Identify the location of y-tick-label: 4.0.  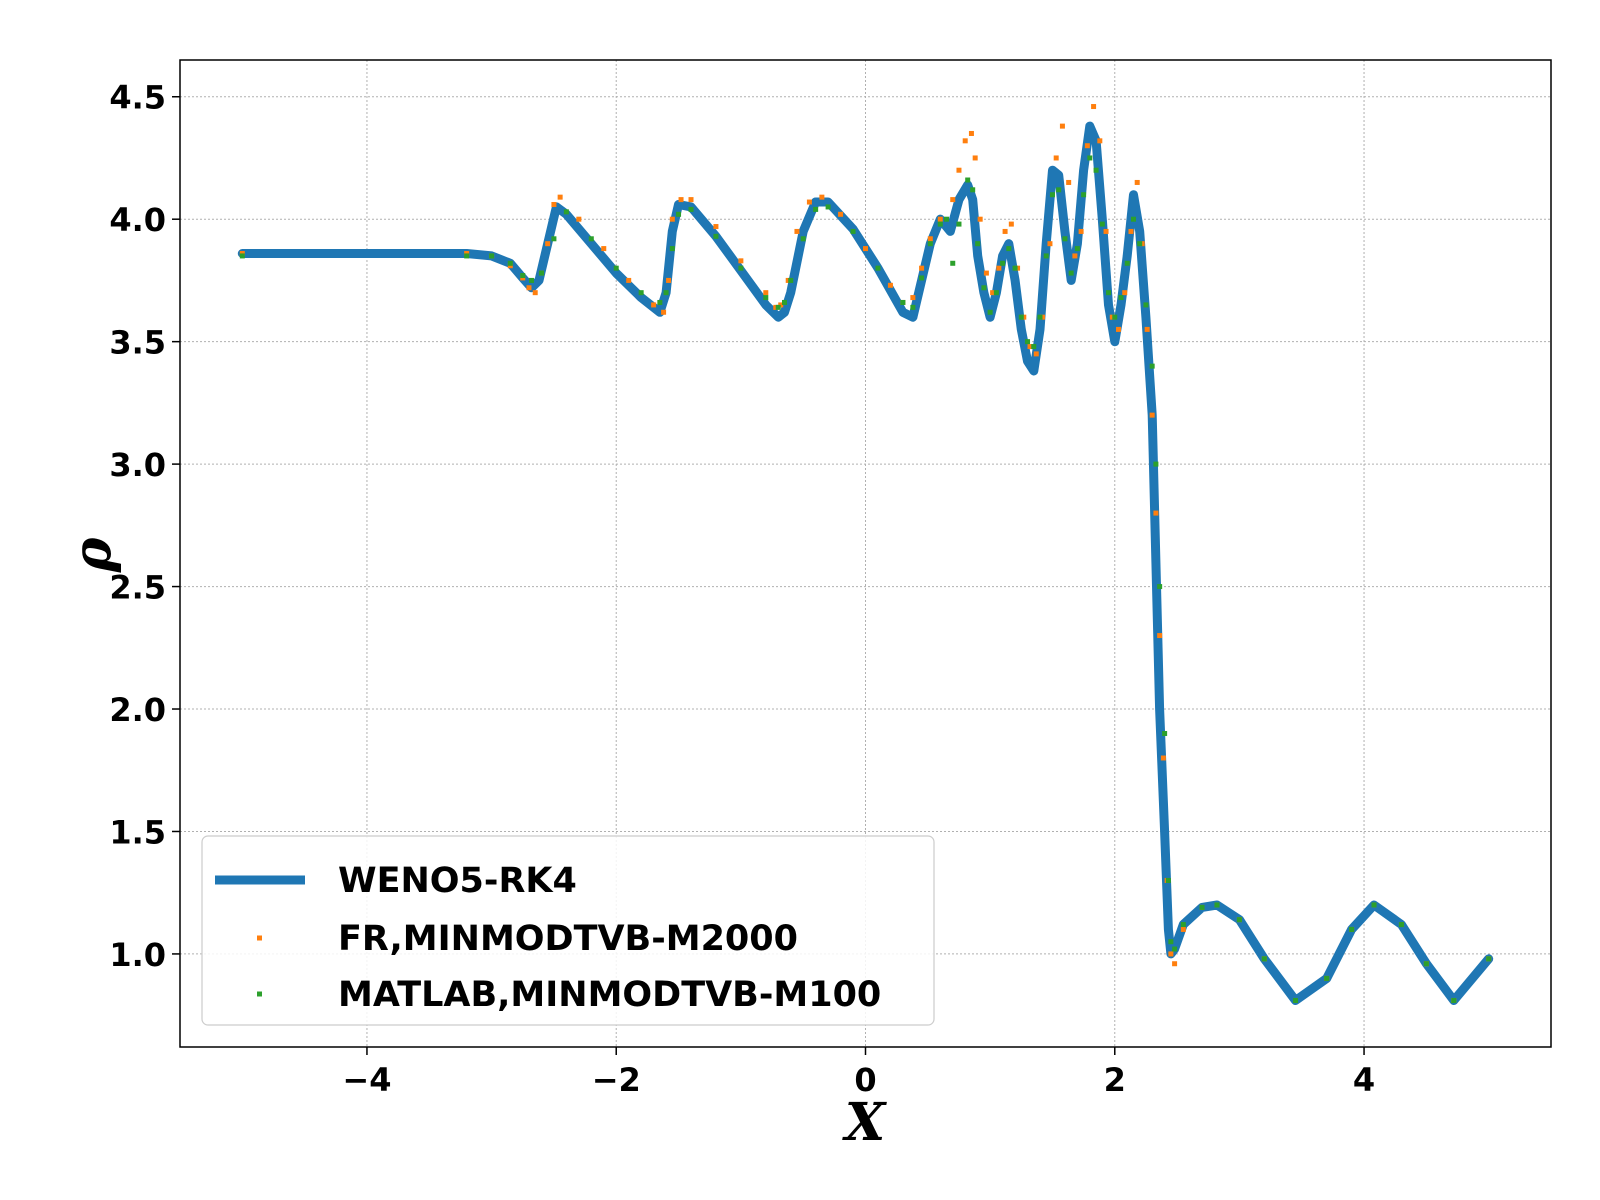
(137, 220).